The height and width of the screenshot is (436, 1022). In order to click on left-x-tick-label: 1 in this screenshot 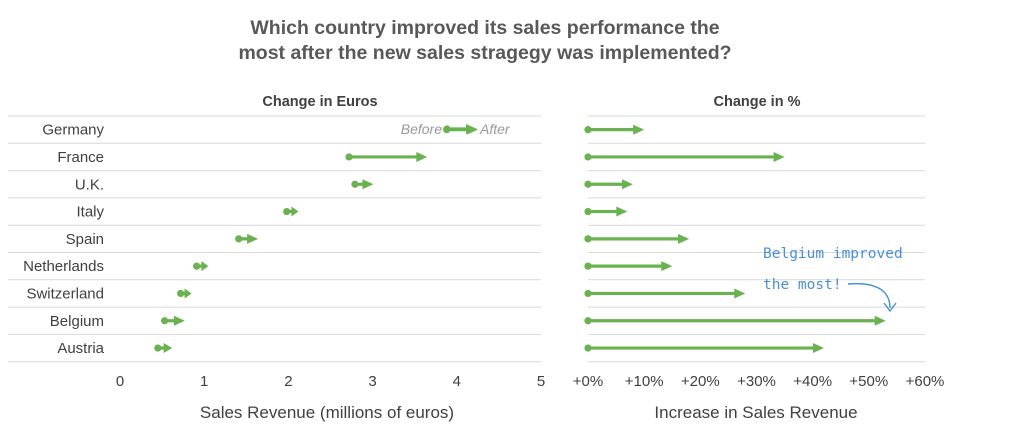, I will do `click(204, 381)`.